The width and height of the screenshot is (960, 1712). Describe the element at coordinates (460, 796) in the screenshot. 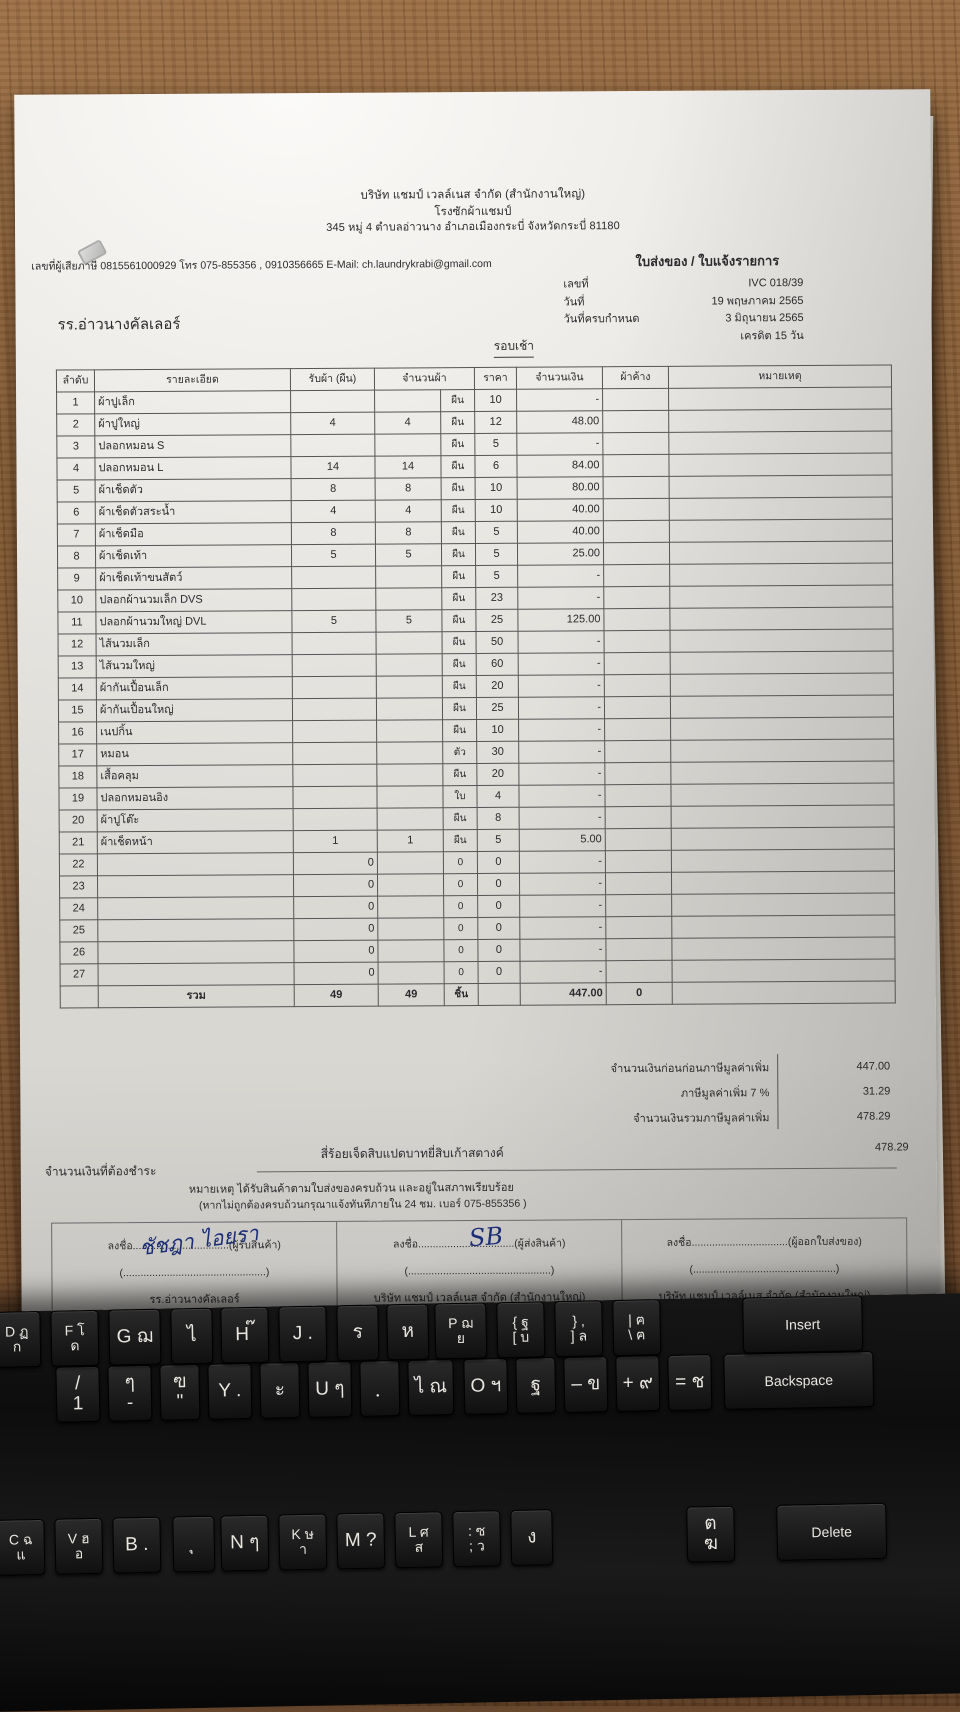

I see `cell-unit: ใบ` at that location.